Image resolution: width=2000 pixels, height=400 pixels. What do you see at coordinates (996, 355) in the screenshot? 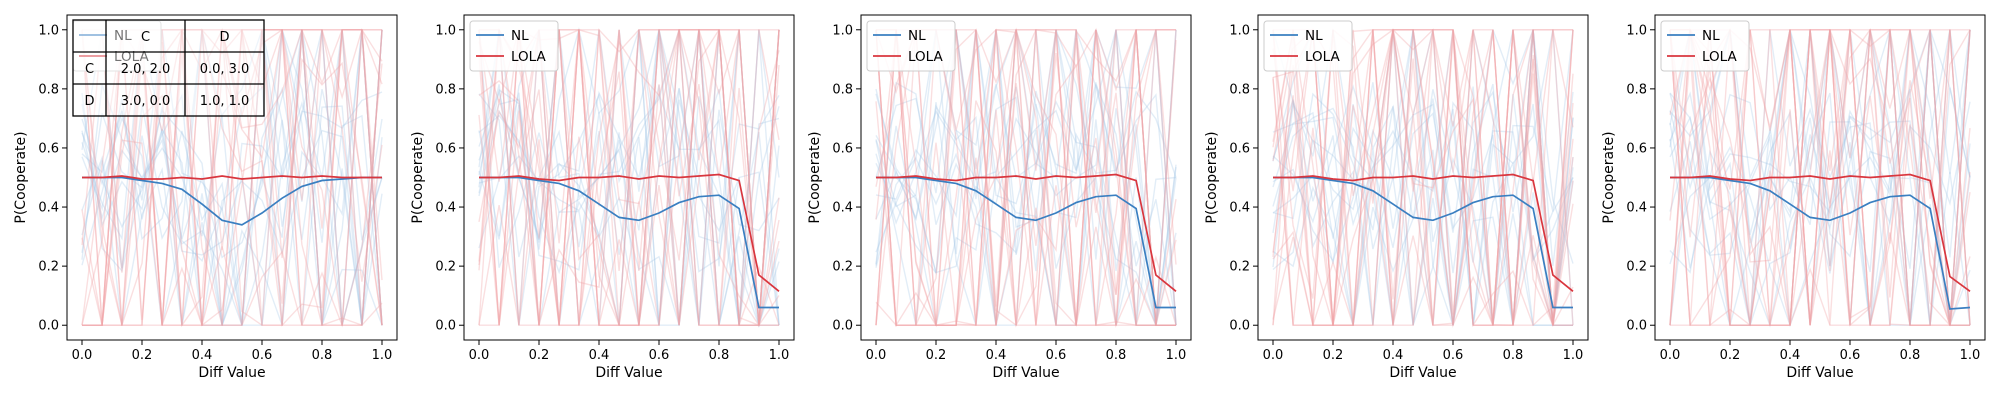
I see `x-tick-label: 0.4` at bounding box center [996, 355].